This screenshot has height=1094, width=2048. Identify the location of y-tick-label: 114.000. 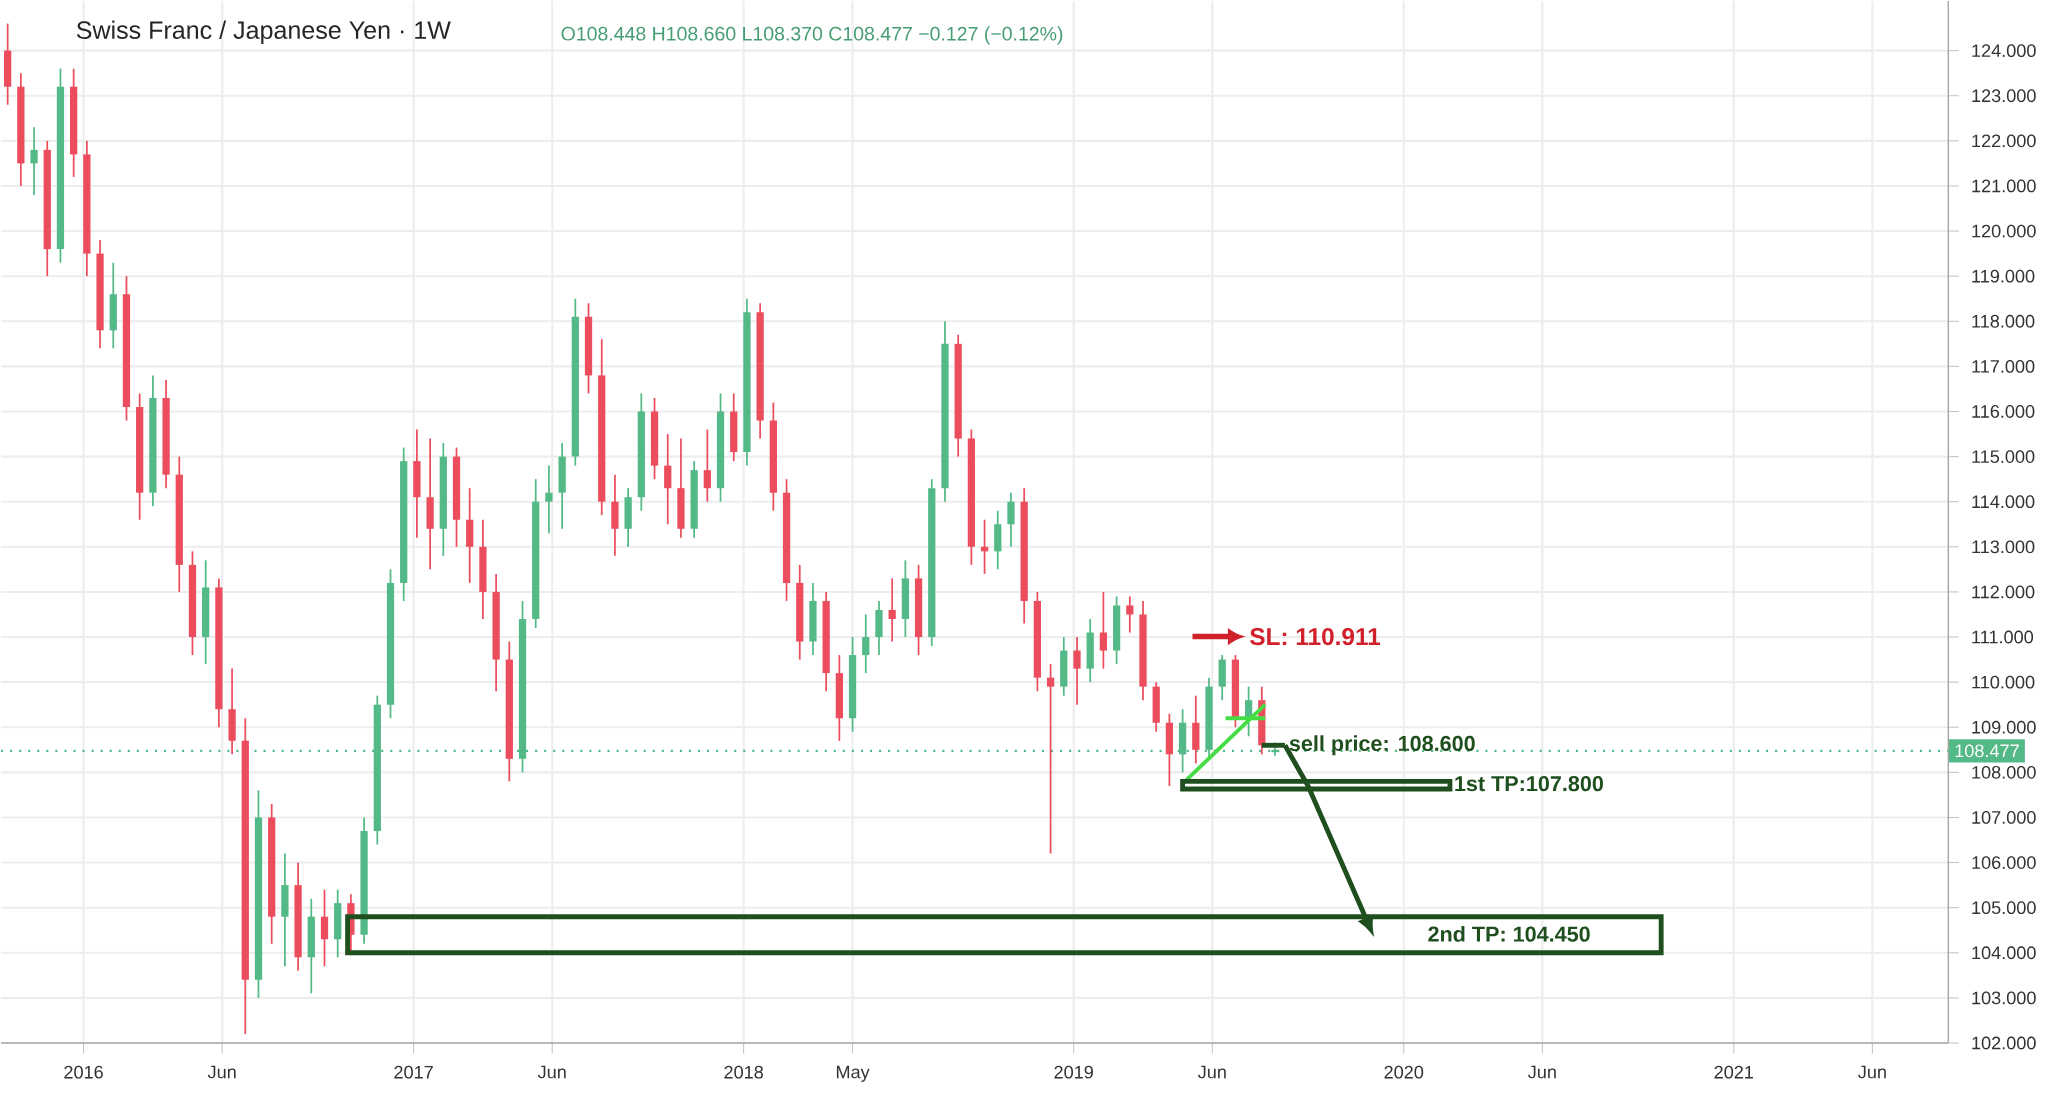
(2003, 502).